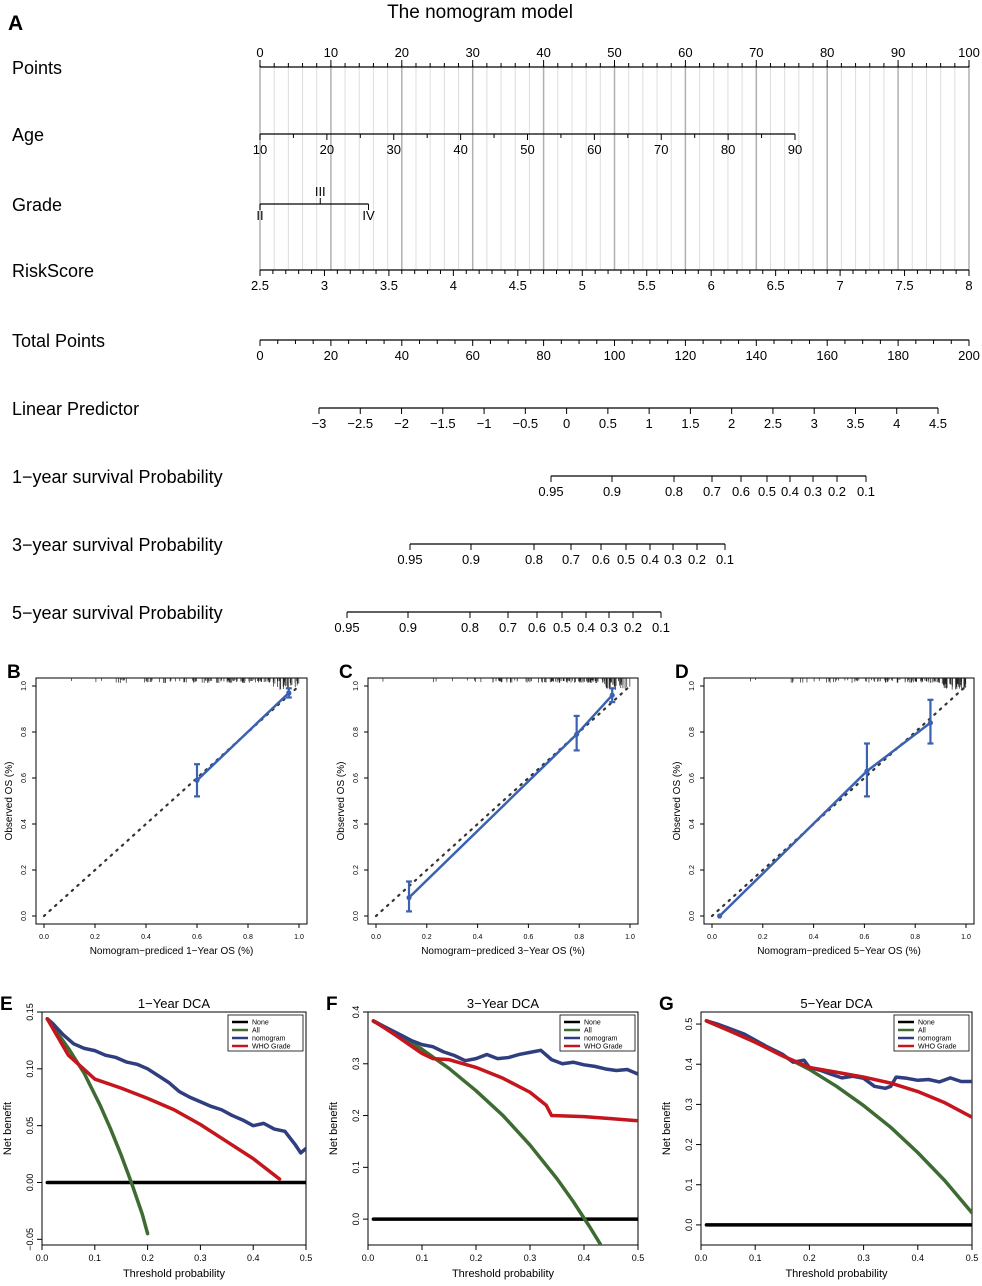  What do you see at coordinates (562, 627) in the screenshot?
I see `survival-tick-label: 0.5` at bounding box center [562, 627].